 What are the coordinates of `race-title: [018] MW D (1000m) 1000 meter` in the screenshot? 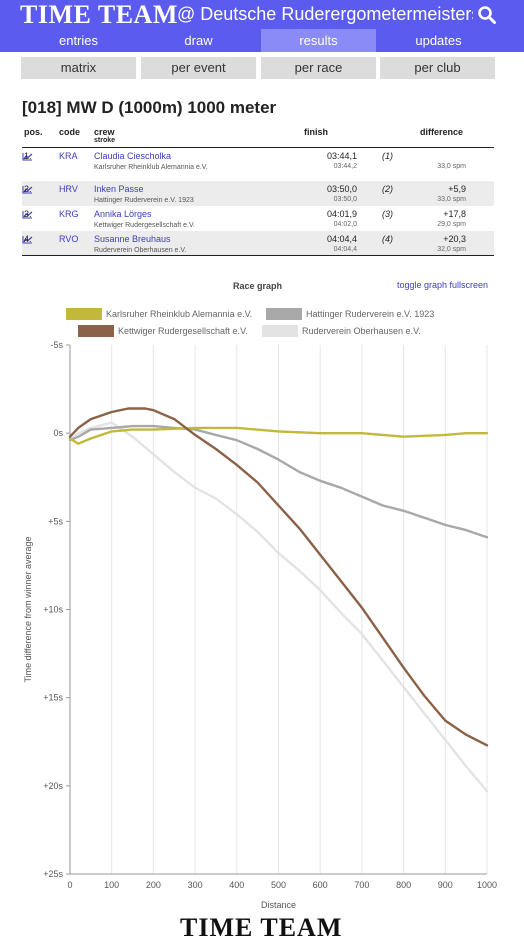 It's located at (149, 107).